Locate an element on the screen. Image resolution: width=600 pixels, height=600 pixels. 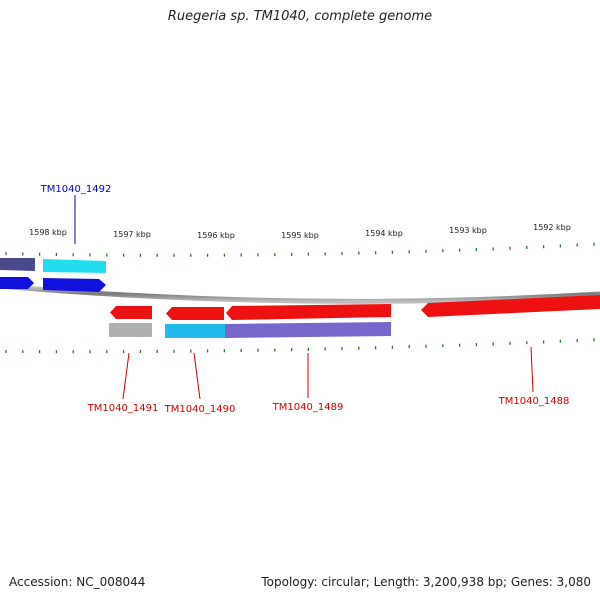
gene-tm1040-1490-cog-bar is located at coordinates (195, 331).